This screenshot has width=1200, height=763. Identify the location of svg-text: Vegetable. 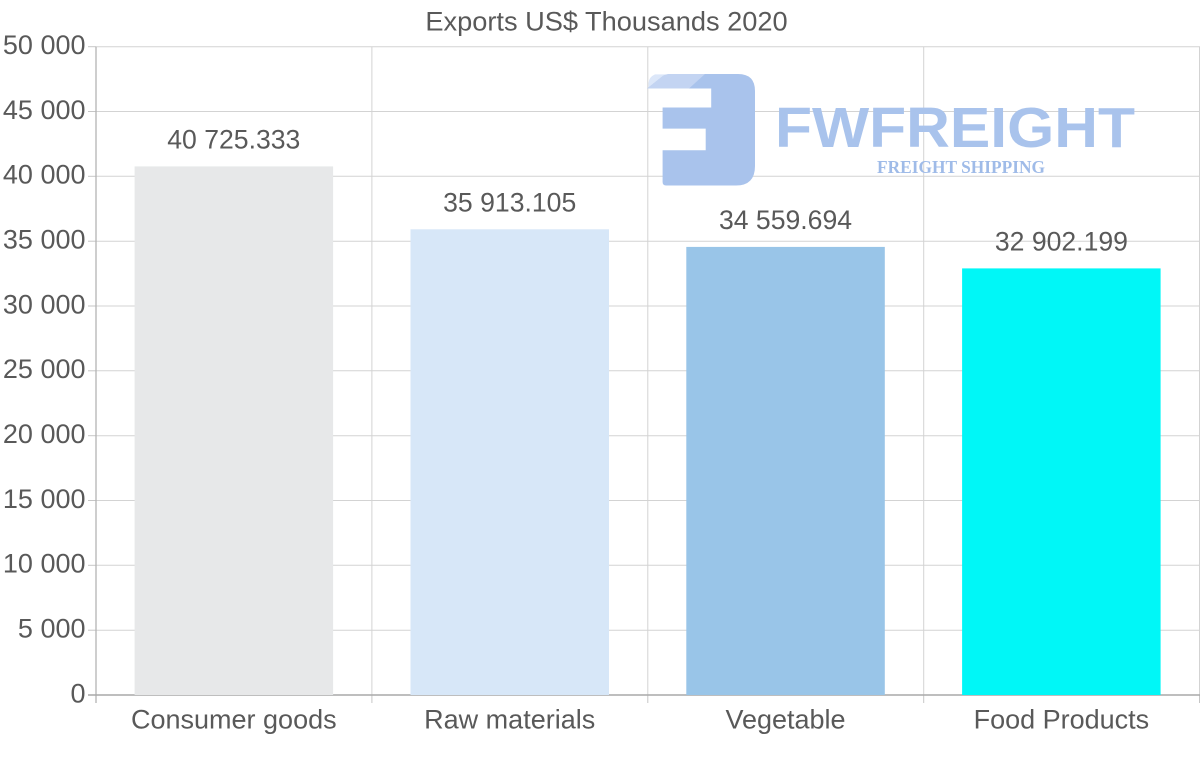
(785, 720).